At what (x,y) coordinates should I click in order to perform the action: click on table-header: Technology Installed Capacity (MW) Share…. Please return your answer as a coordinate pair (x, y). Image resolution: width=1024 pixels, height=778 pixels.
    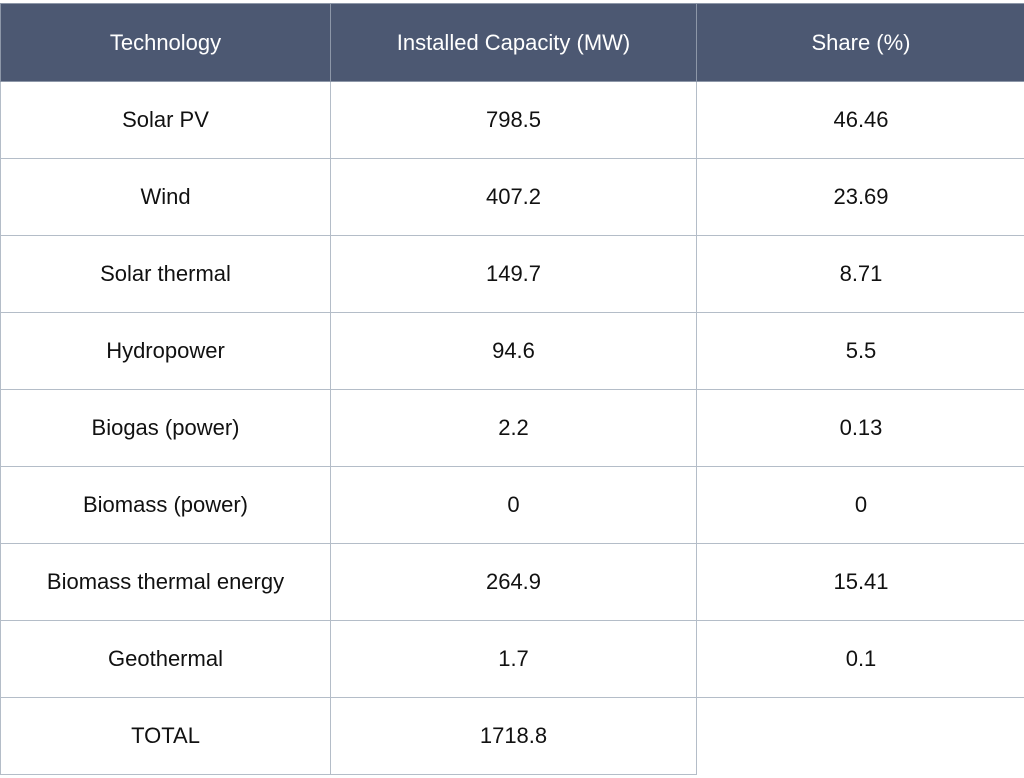
    Looking at the image, I should click on (512, 42).